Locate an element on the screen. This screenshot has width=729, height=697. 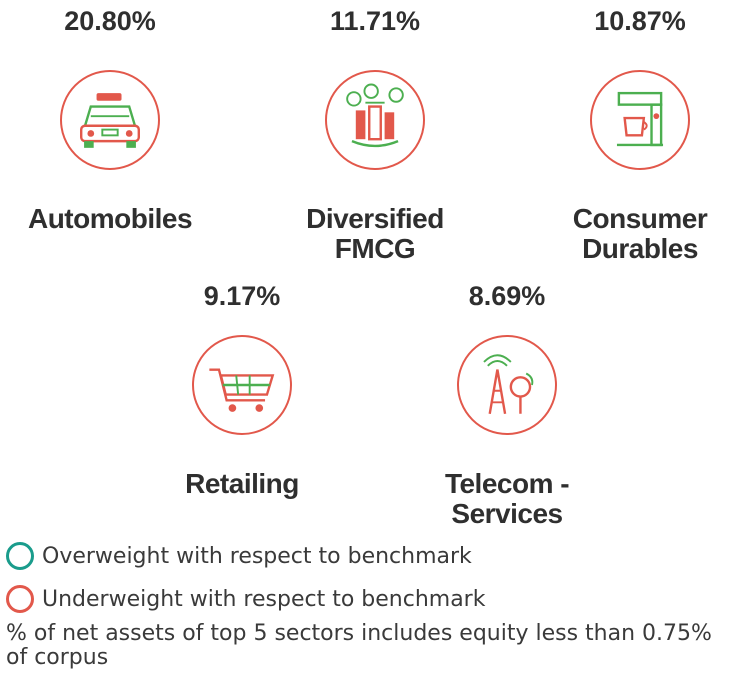
sector-name-line1: Retailing is located at coordinates (242, 483).